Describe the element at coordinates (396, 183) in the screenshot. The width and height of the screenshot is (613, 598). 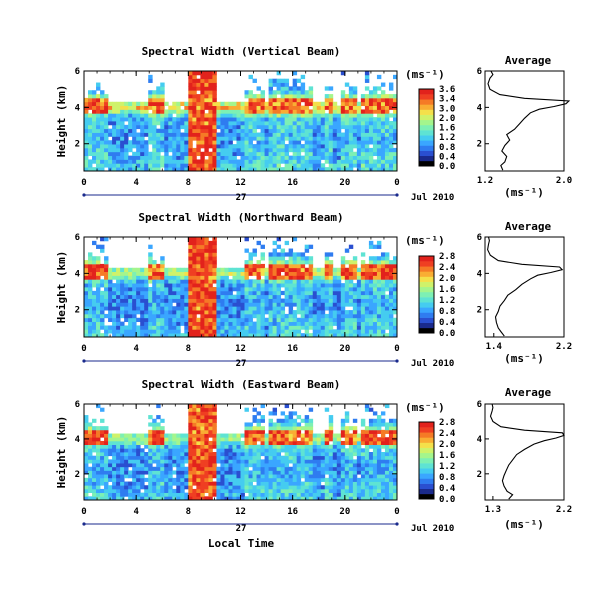
I see `x-tick-label: 0` at that location.